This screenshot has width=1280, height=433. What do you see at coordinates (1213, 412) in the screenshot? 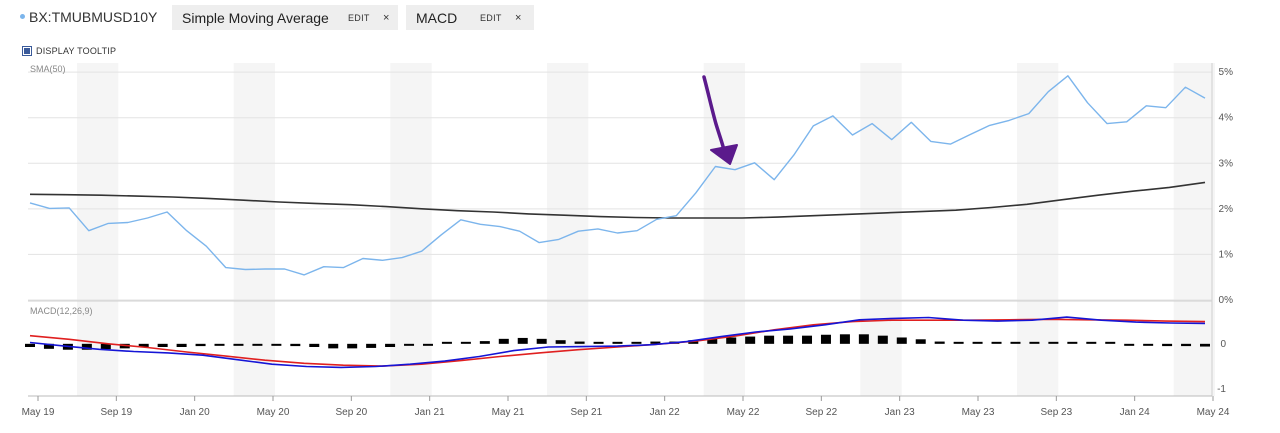
I see `x-tick-label: May 24` at bounding box center [1213, 412].